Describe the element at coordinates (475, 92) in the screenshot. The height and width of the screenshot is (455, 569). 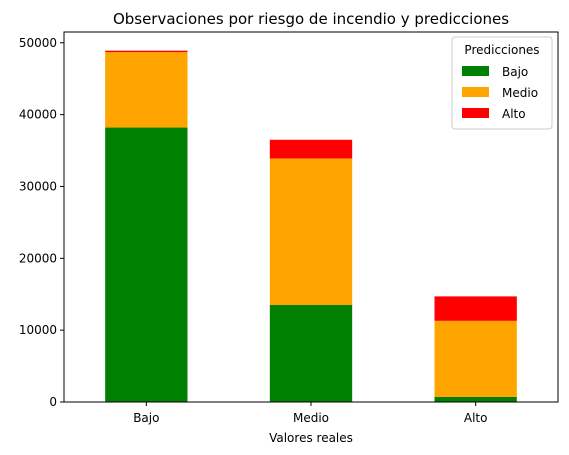
I see `legend-swatch-medio` at that location.